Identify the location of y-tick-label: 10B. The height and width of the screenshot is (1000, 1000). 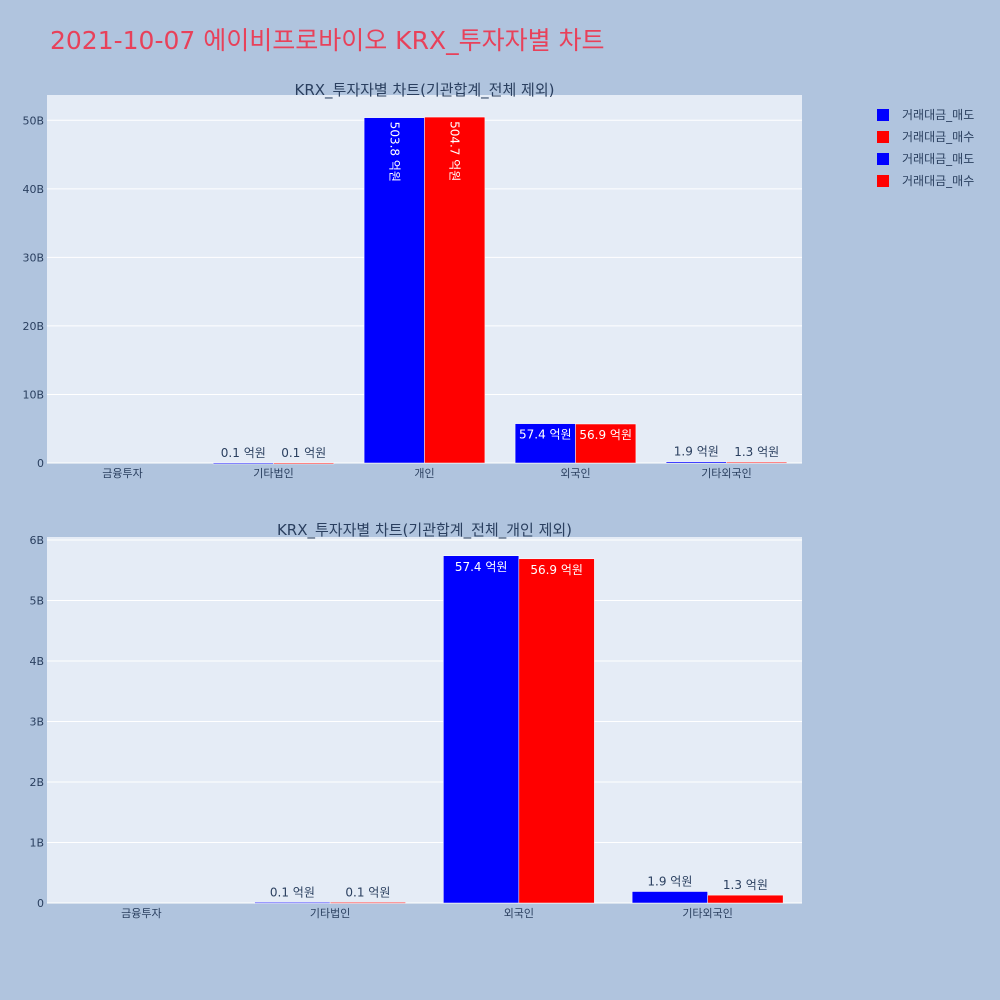
(33, 394).